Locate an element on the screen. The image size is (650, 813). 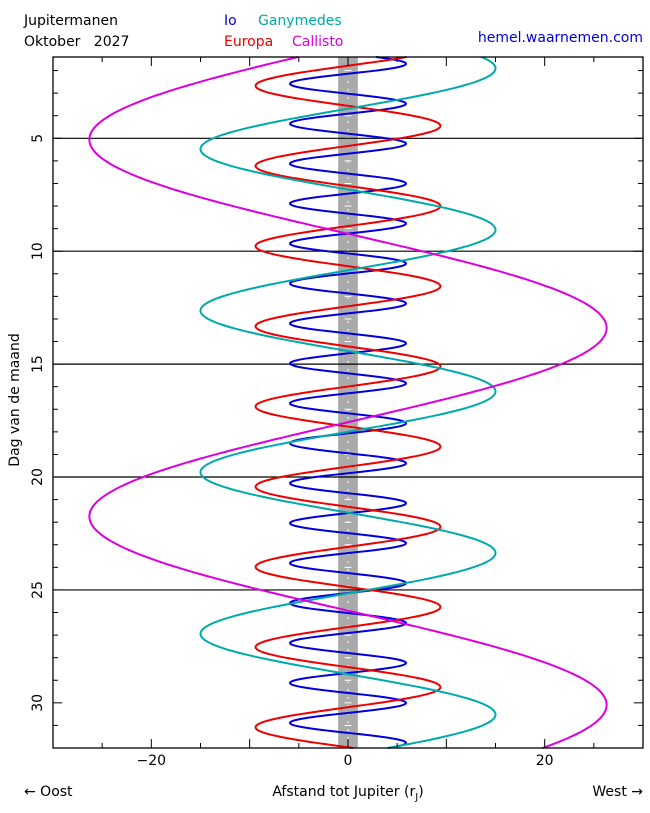
legend-io: Io is located at coordinates (230, 21).